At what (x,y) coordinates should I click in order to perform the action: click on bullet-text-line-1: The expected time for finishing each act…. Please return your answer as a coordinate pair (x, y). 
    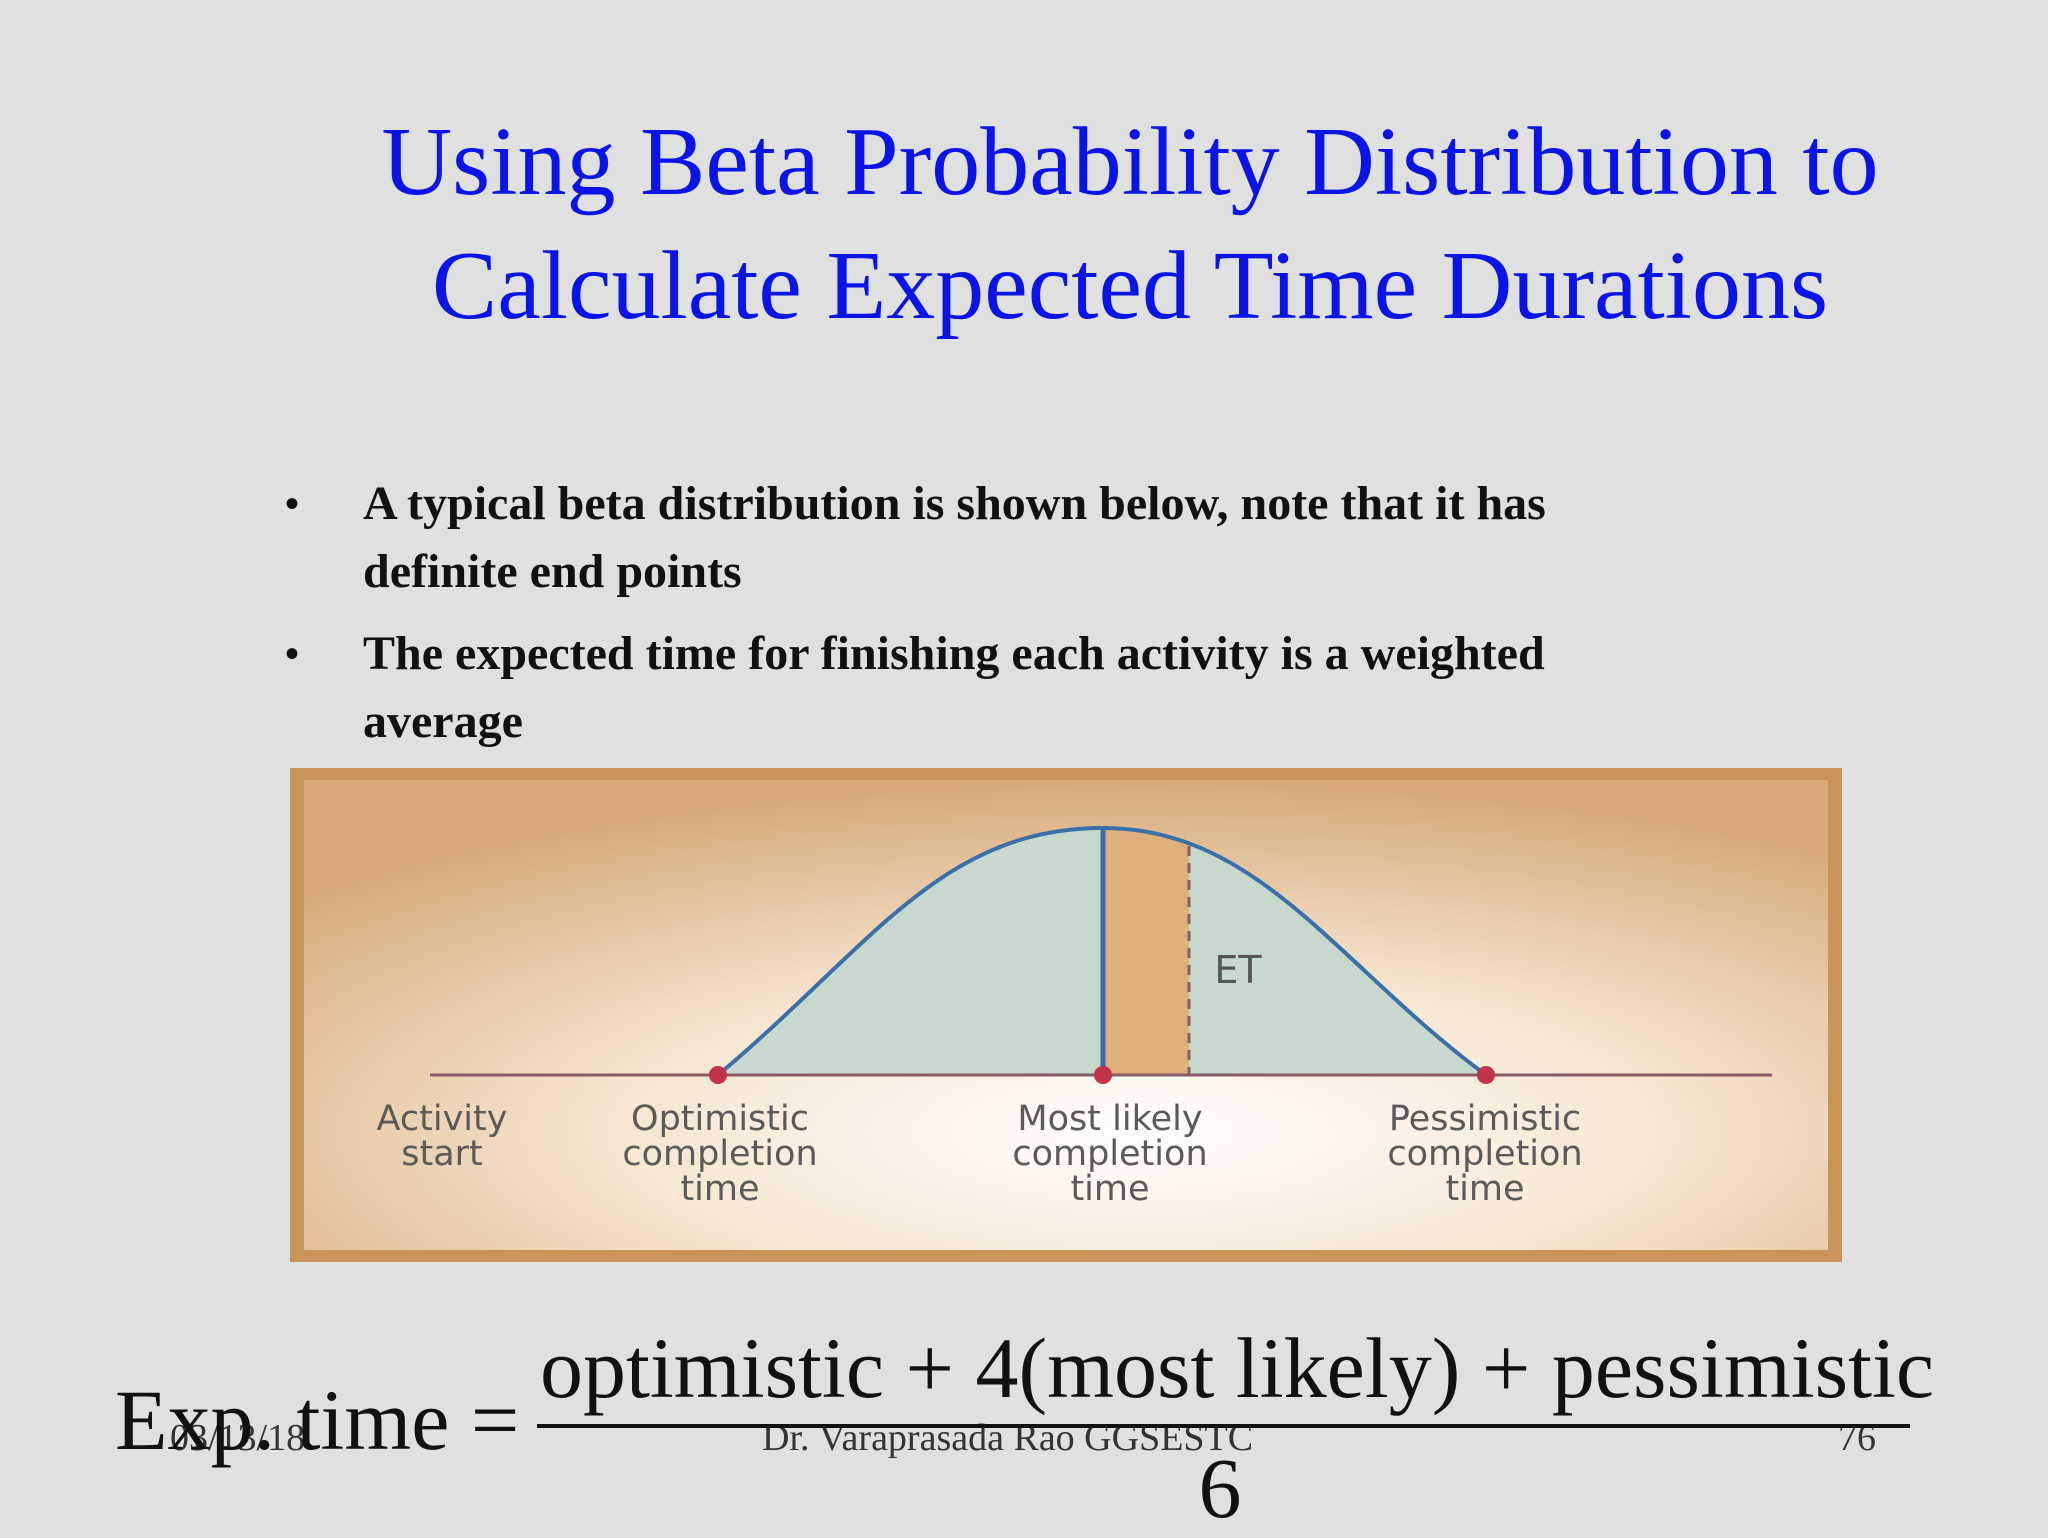
    Looking at the image, I should click on (954, 653).